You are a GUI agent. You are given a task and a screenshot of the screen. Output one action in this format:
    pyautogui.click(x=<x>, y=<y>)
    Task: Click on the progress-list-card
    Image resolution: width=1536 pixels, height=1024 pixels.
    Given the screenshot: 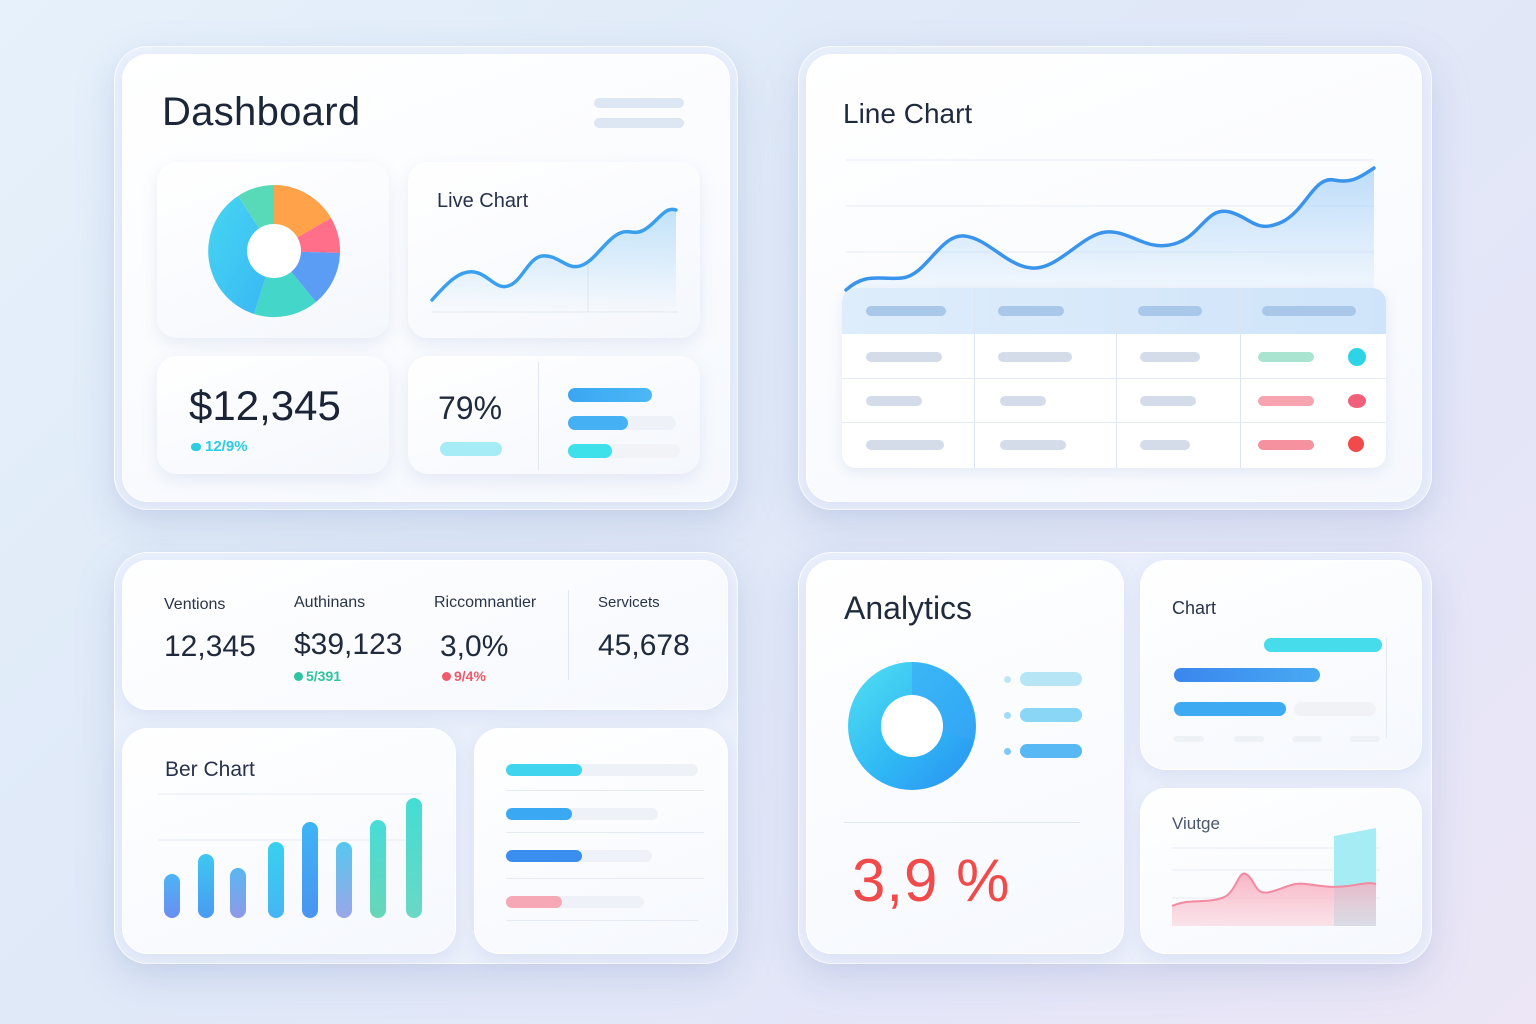 What is the action you would take?
    pyautogui.click(x=601, y=841)
    